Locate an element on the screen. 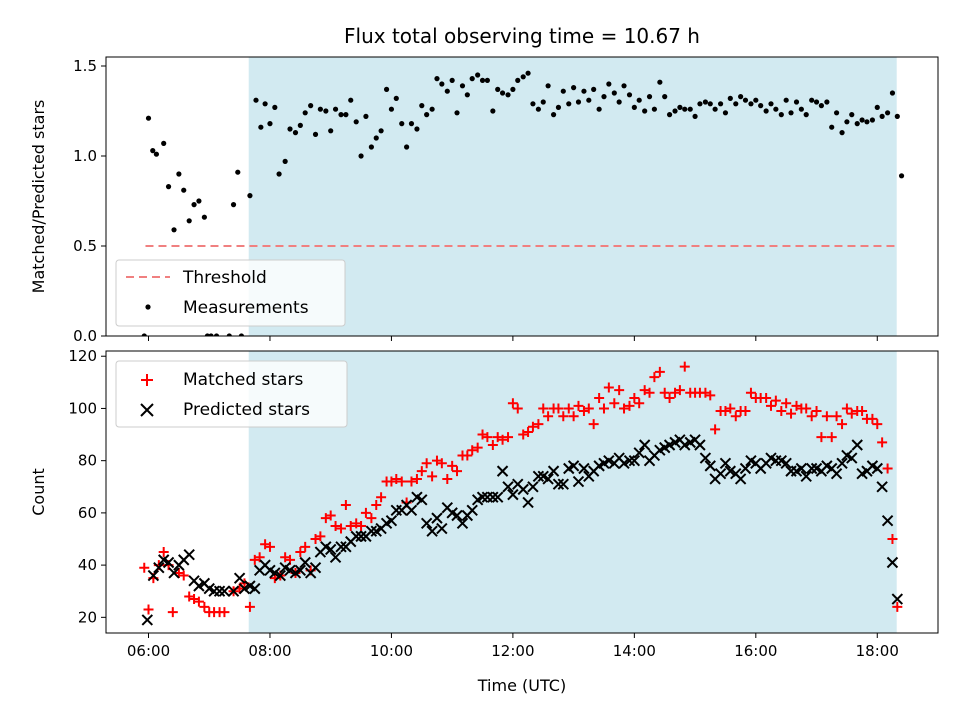  x-tick-label: 10:00 is located at coordinates (391, 651).